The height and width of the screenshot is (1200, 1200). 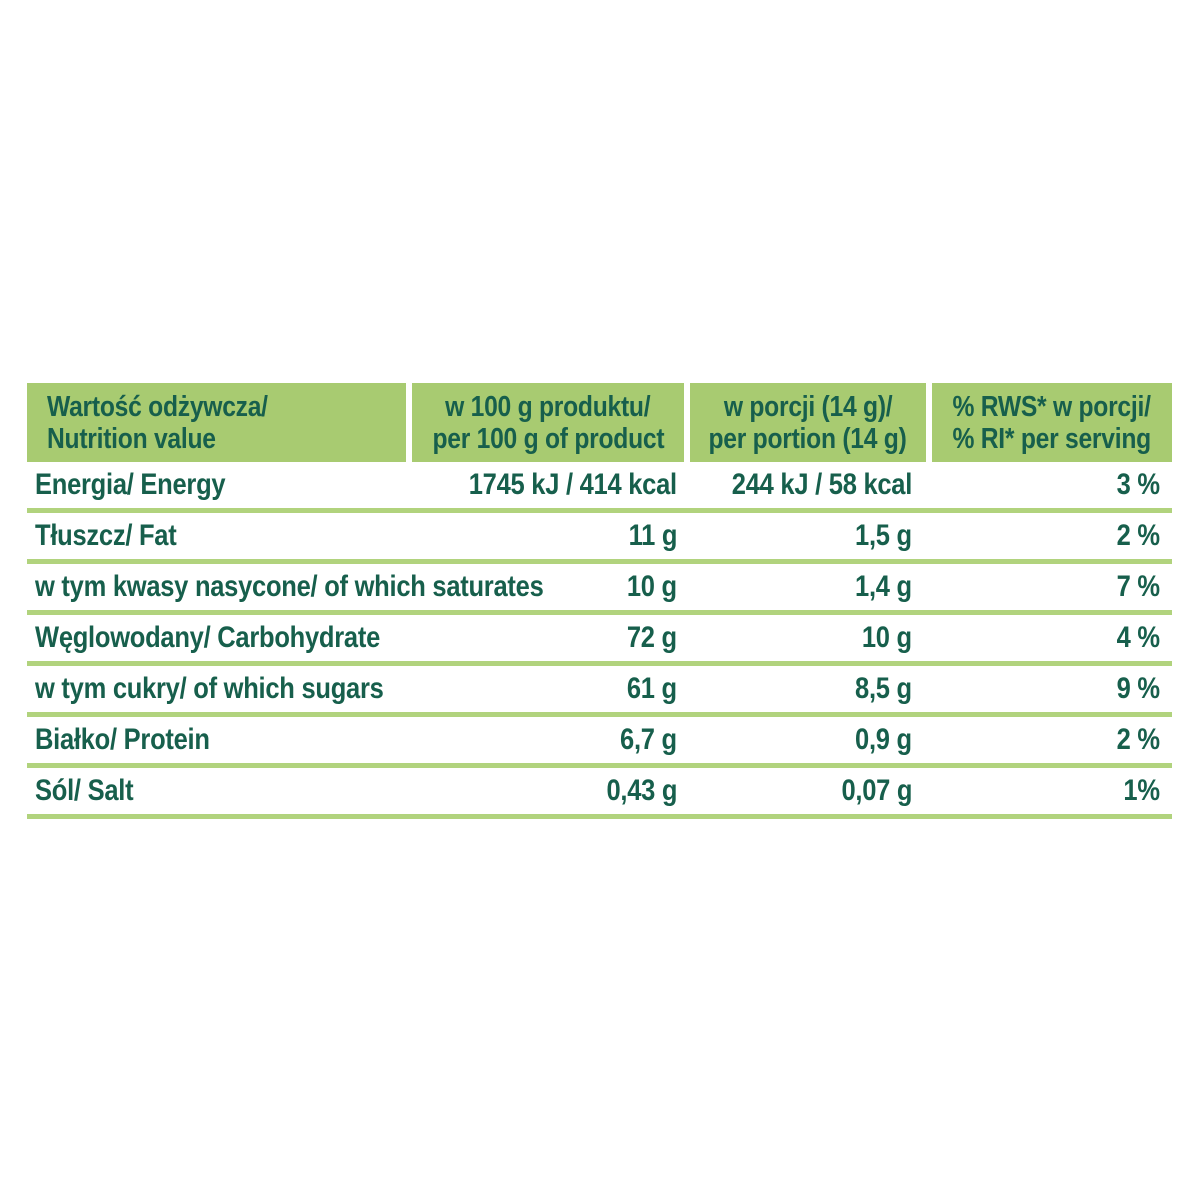 What do you see at coordinates (808, 406) in the screenshot?
I see `header-line-pl: w porcji (14 g)/` at bounding box center [808, 406].